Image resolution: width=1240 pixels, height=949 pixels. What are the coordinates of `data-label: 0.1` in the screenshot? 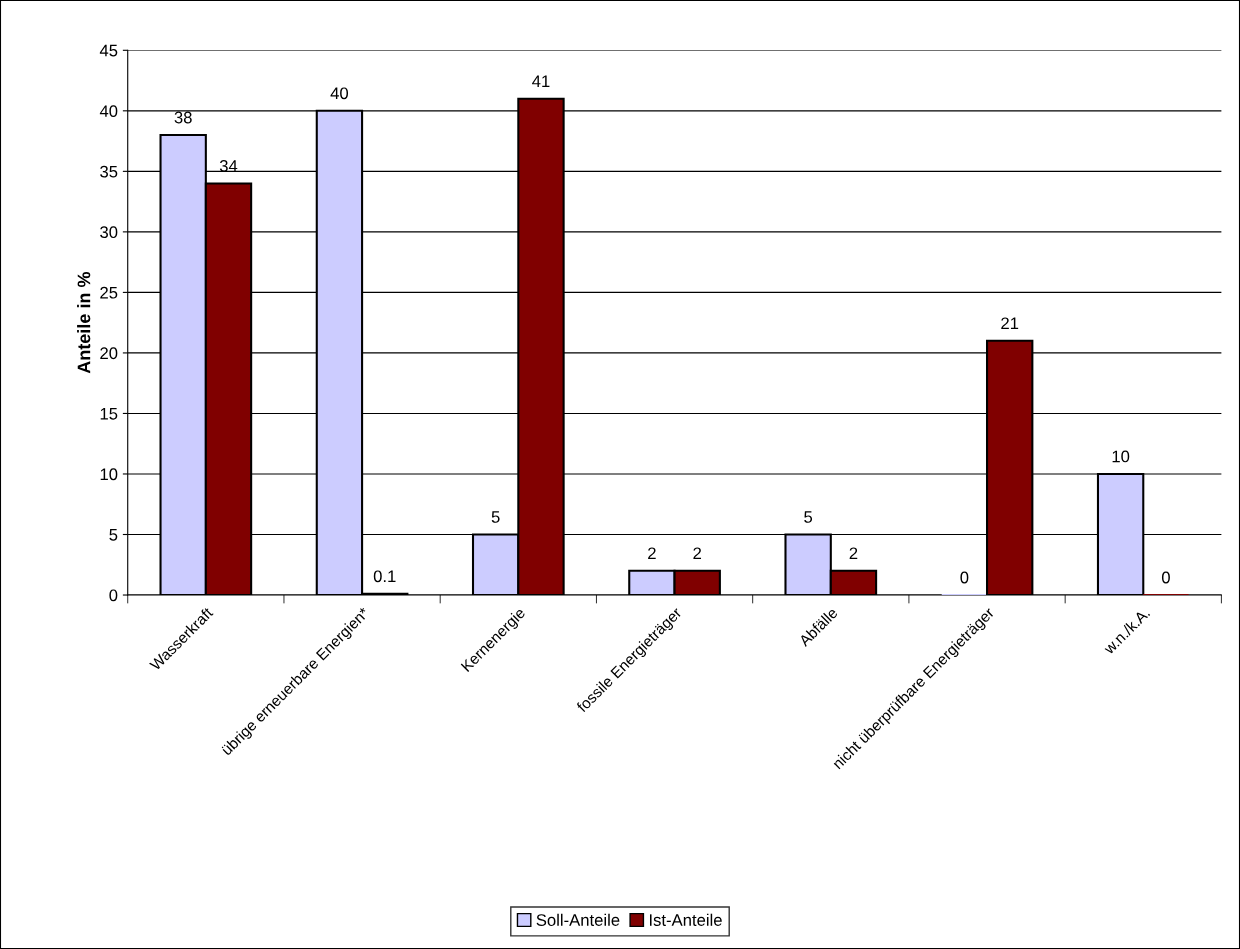 It's located at (384, 576).